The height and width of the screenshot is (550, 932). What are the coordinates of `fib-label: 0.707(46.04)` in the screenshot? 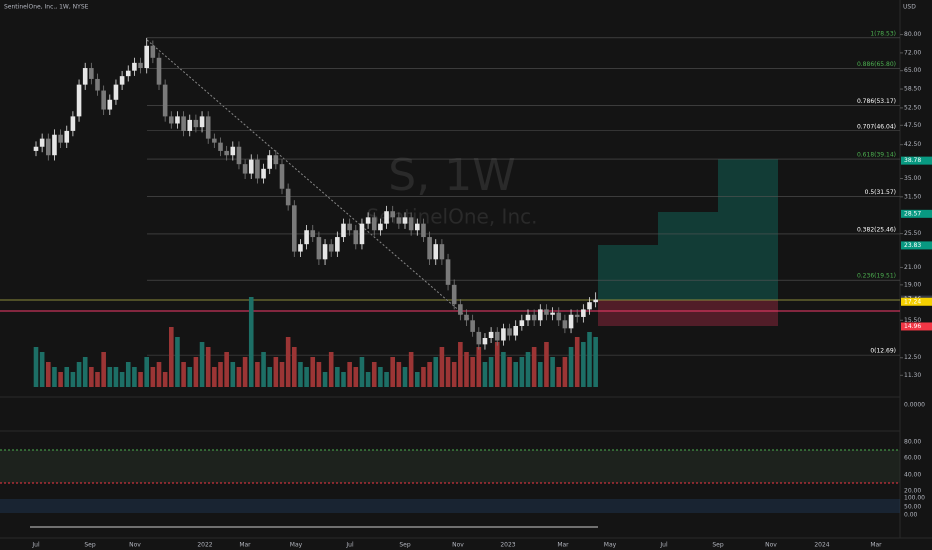 It's located at (876, 126).